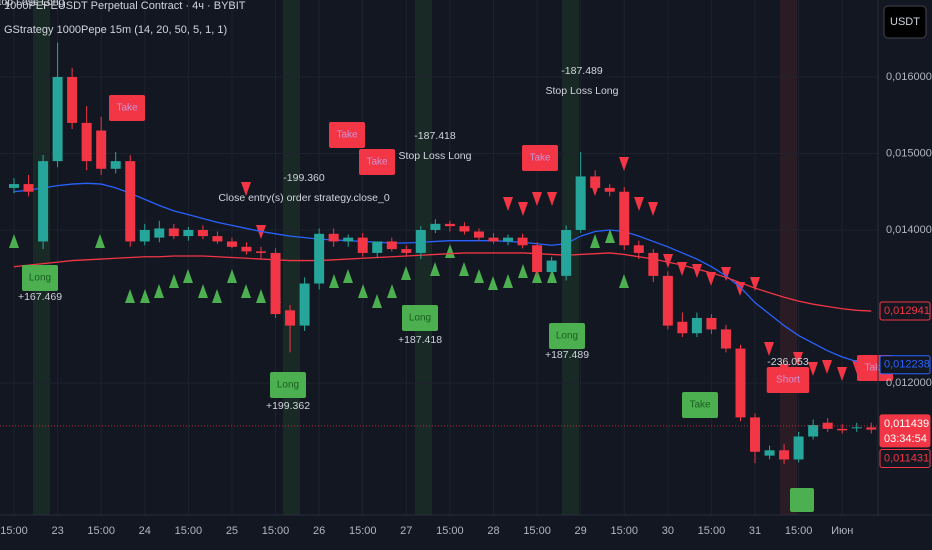 The width and height of the screenshot is (932, 550). Describe the element at coordinates (582, 71) in the screenshot. I see `annotation-text: -187.489` at that location.